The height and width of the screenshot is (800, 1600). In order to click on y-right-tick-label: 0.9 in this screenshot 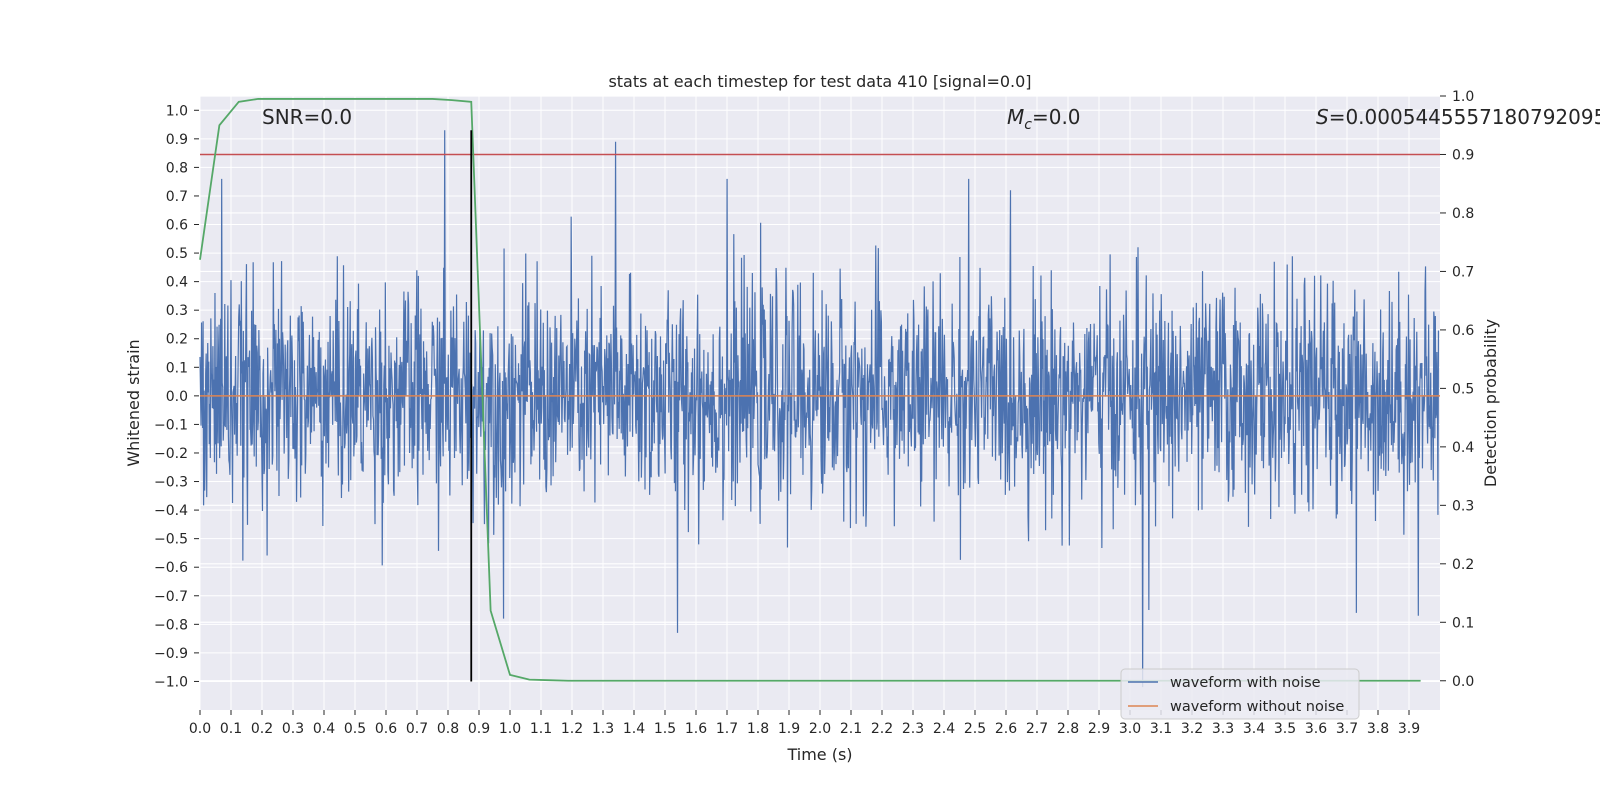, I will do `click(1463, 155)`.